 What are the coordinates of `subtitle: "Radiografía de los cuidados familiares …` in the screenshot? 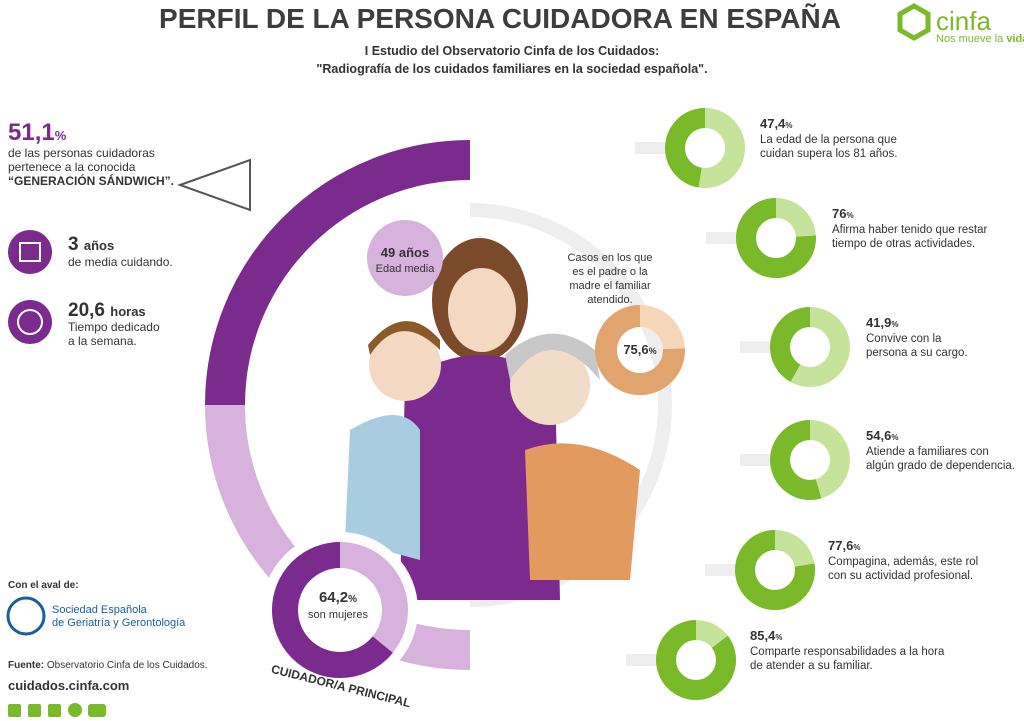 It's located at (511, 69).